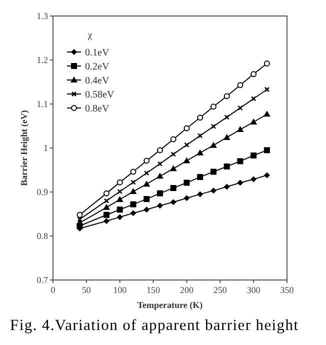 This screenshot has height=345, width=326. Describe the element at coordinates (42, 16) in the screenshot. I see `y-tick-label: 1.3` at that location.